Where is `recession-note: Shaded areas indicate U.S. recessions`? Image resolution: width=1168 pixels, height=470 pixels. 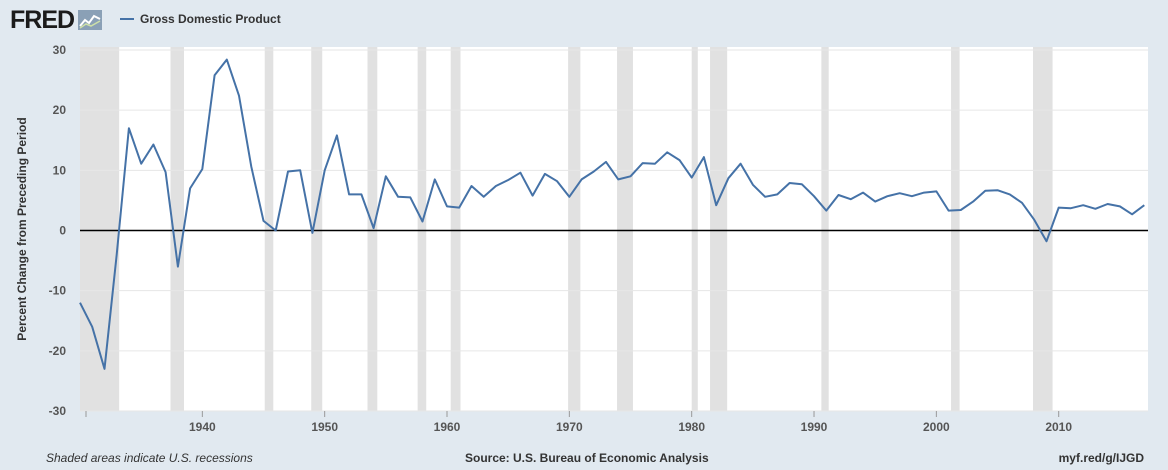
recession-note: Shaded areas indicate U.S. recessions is located at coordinates (149, 458).